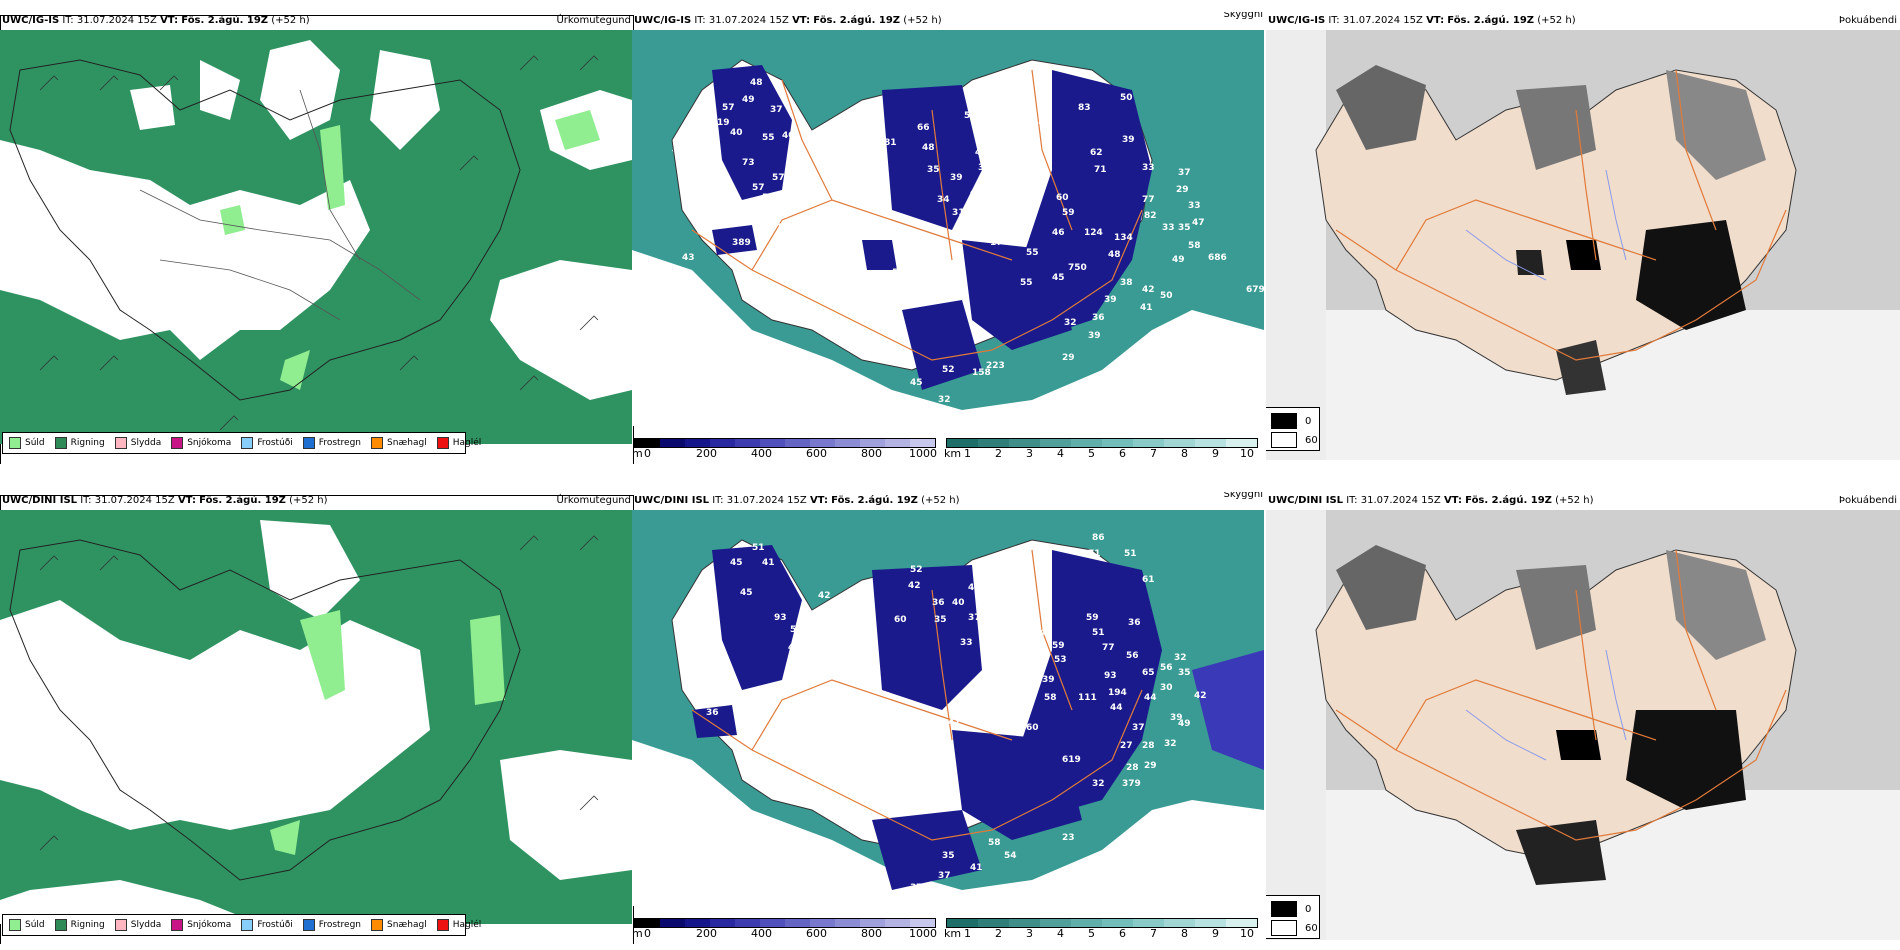 The width and height of the screenshot is (1900, 950). I want to click on legend-item: Súld, so click(27, 443).